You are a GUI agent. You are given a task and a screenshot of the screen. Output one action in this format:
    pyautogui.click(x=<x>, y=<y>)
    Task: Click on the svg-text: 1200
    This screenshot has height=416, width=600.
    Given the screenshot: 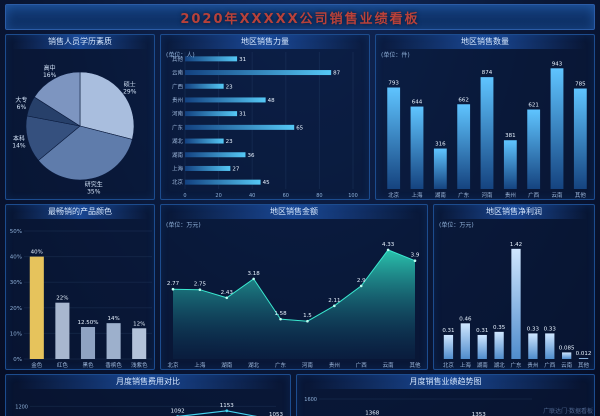 What is the action you would take?
    pyautogui.click(x=21, y=407)
    